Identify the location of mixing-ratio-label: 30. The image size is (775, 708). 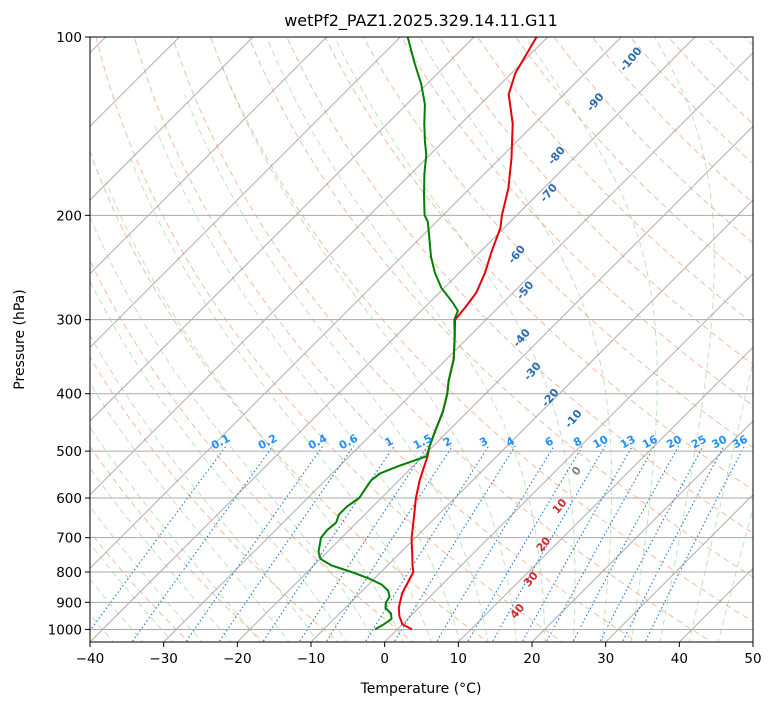
(720, 442).